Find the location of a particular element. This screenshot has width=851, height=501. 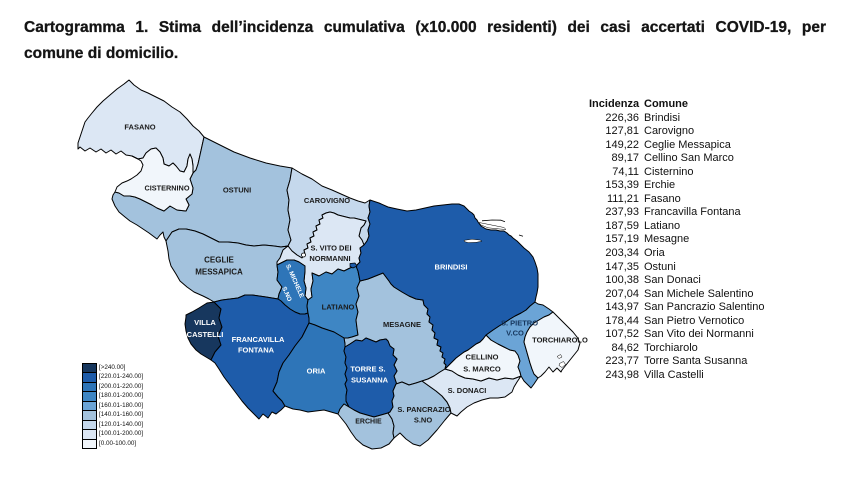

svg-text: S. DONACI is located at coordinates (467, 390).